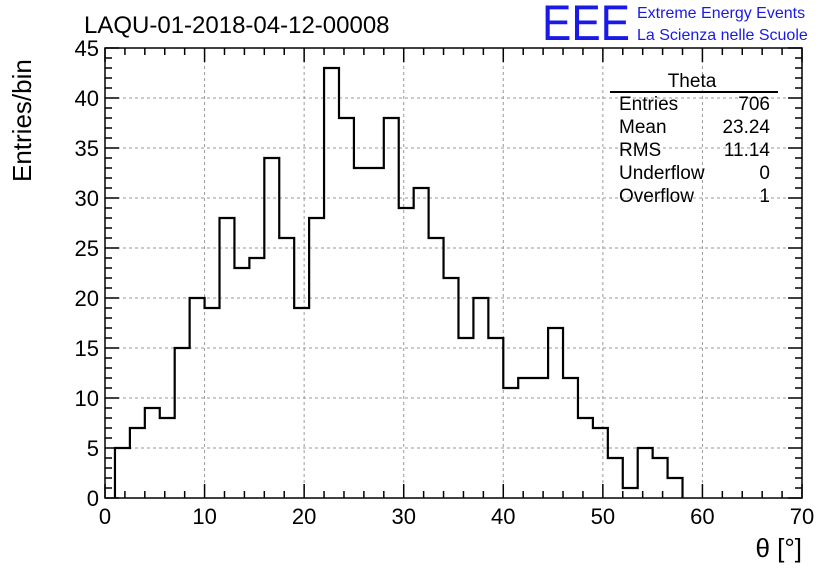  I want to click on x-tick-label: 0, so click(105, 516).